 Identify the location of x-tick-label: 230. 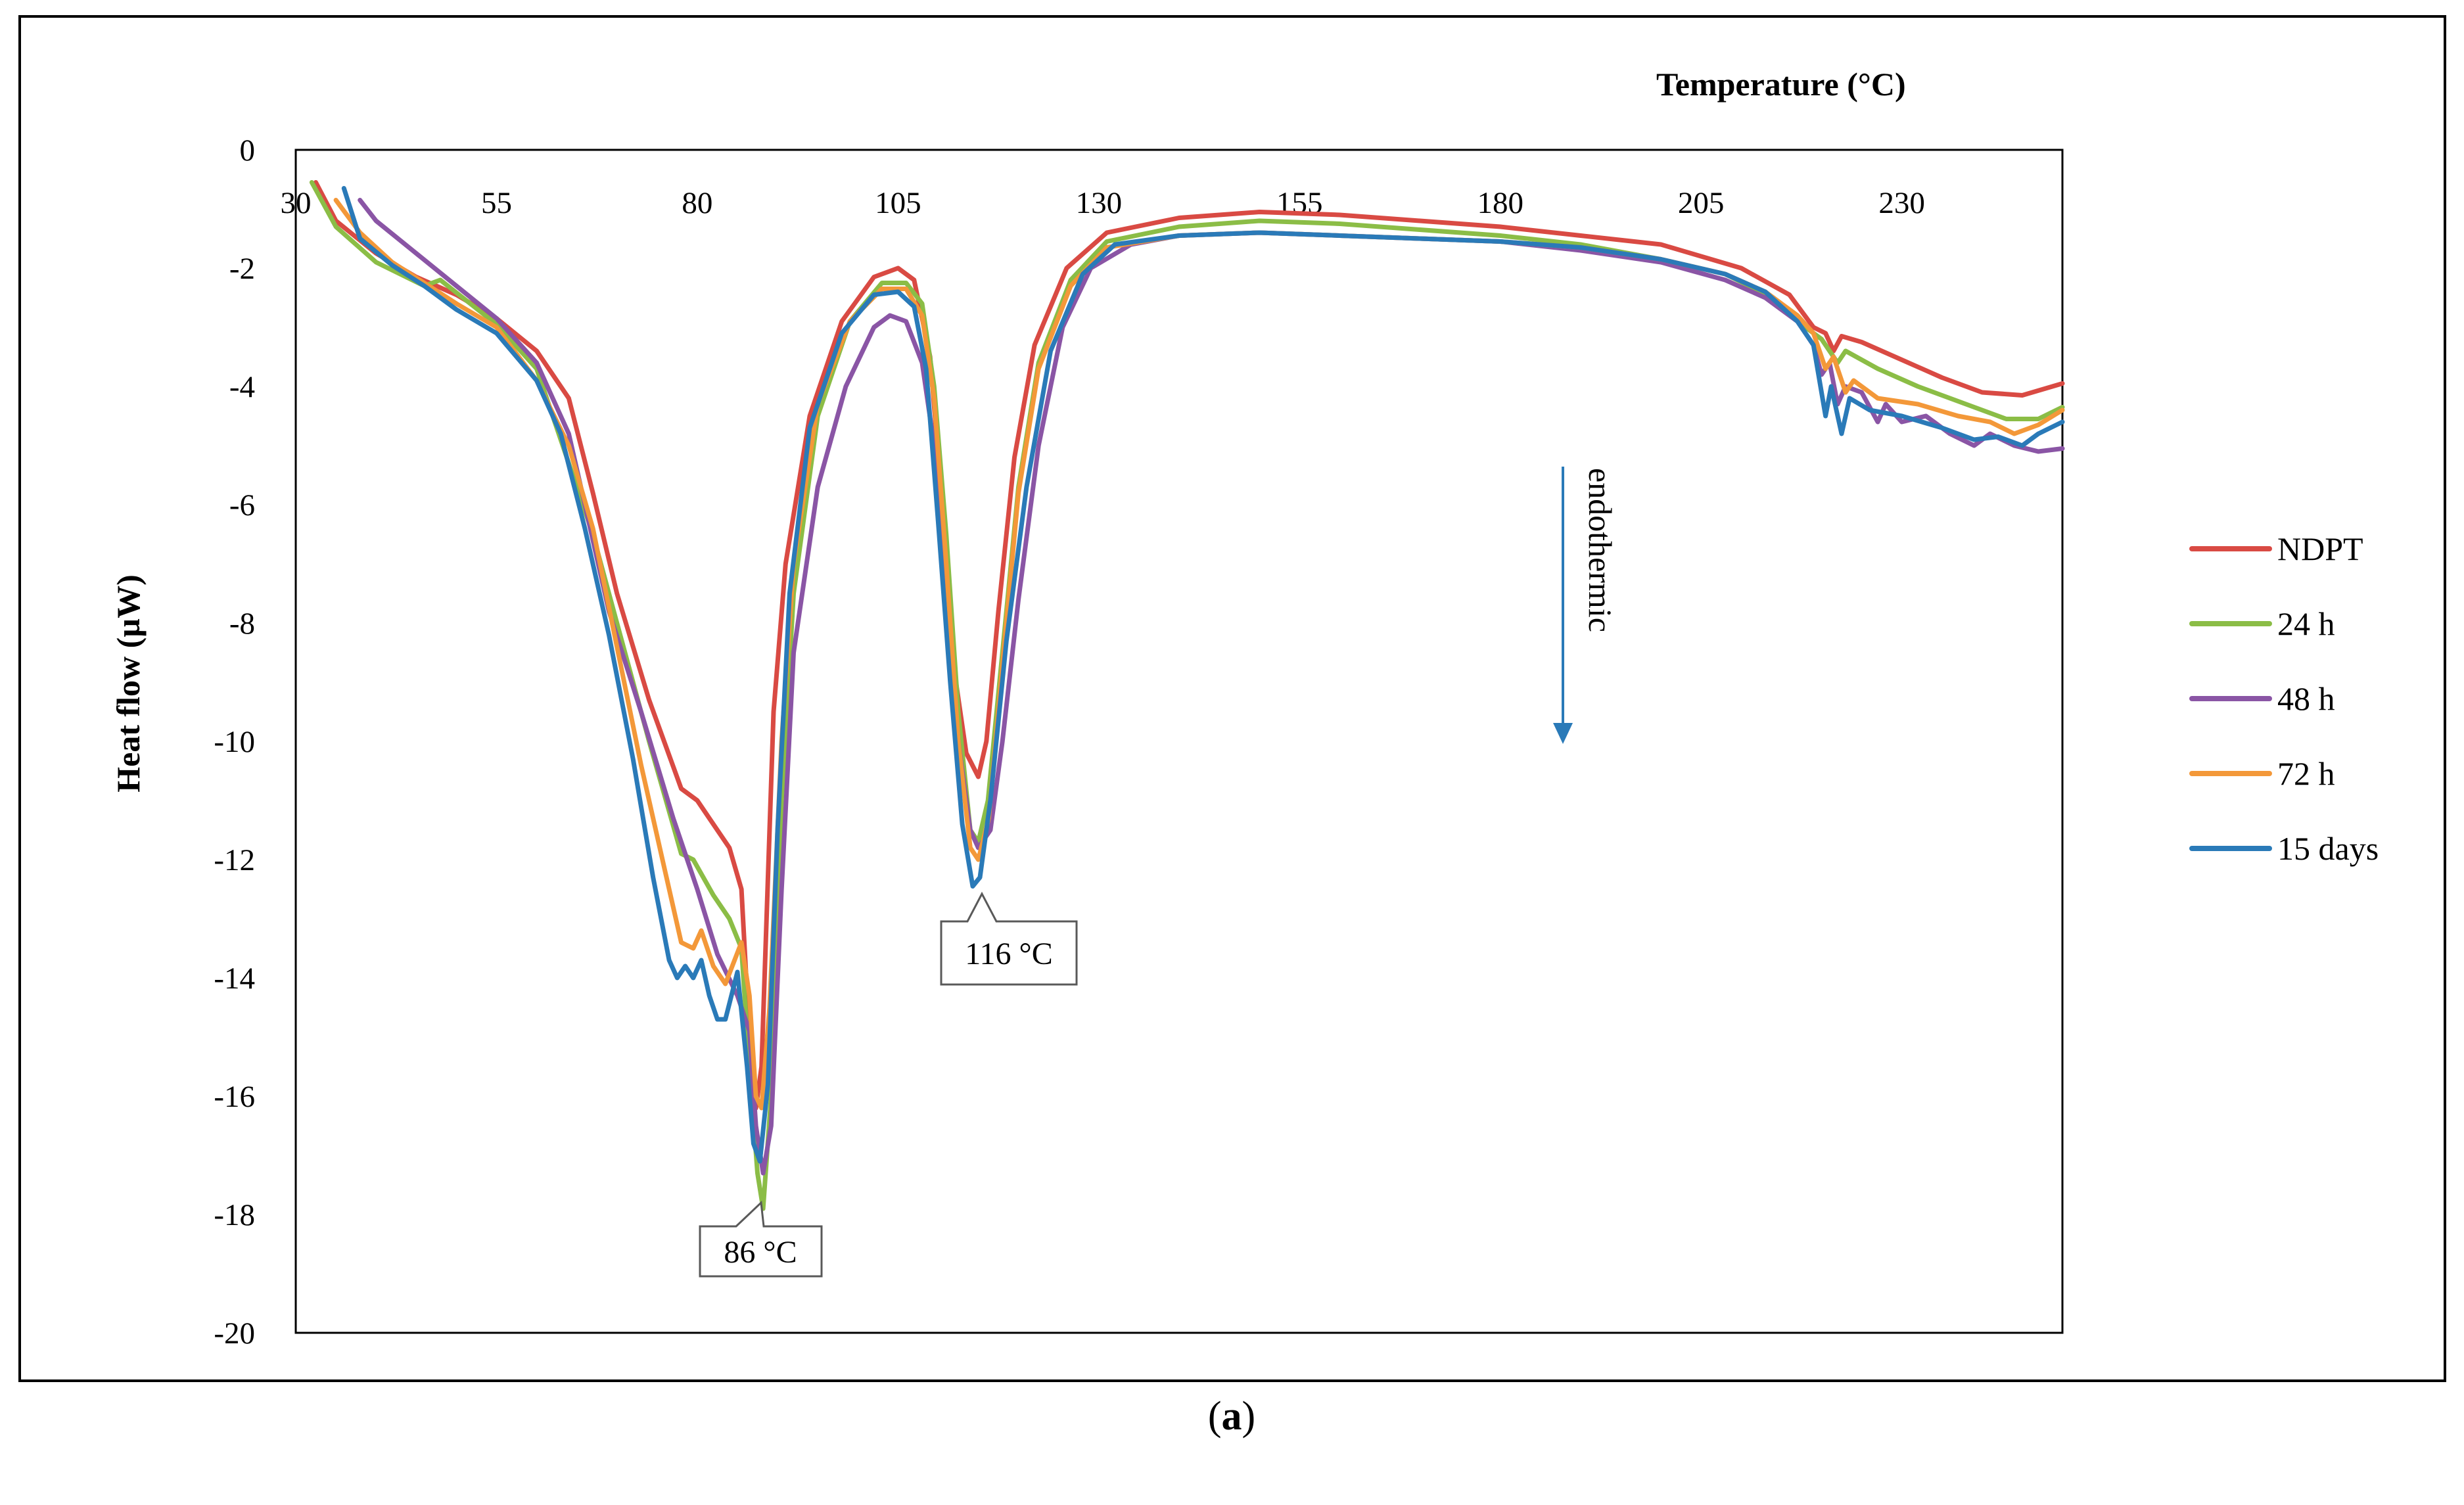
(1901, 203).